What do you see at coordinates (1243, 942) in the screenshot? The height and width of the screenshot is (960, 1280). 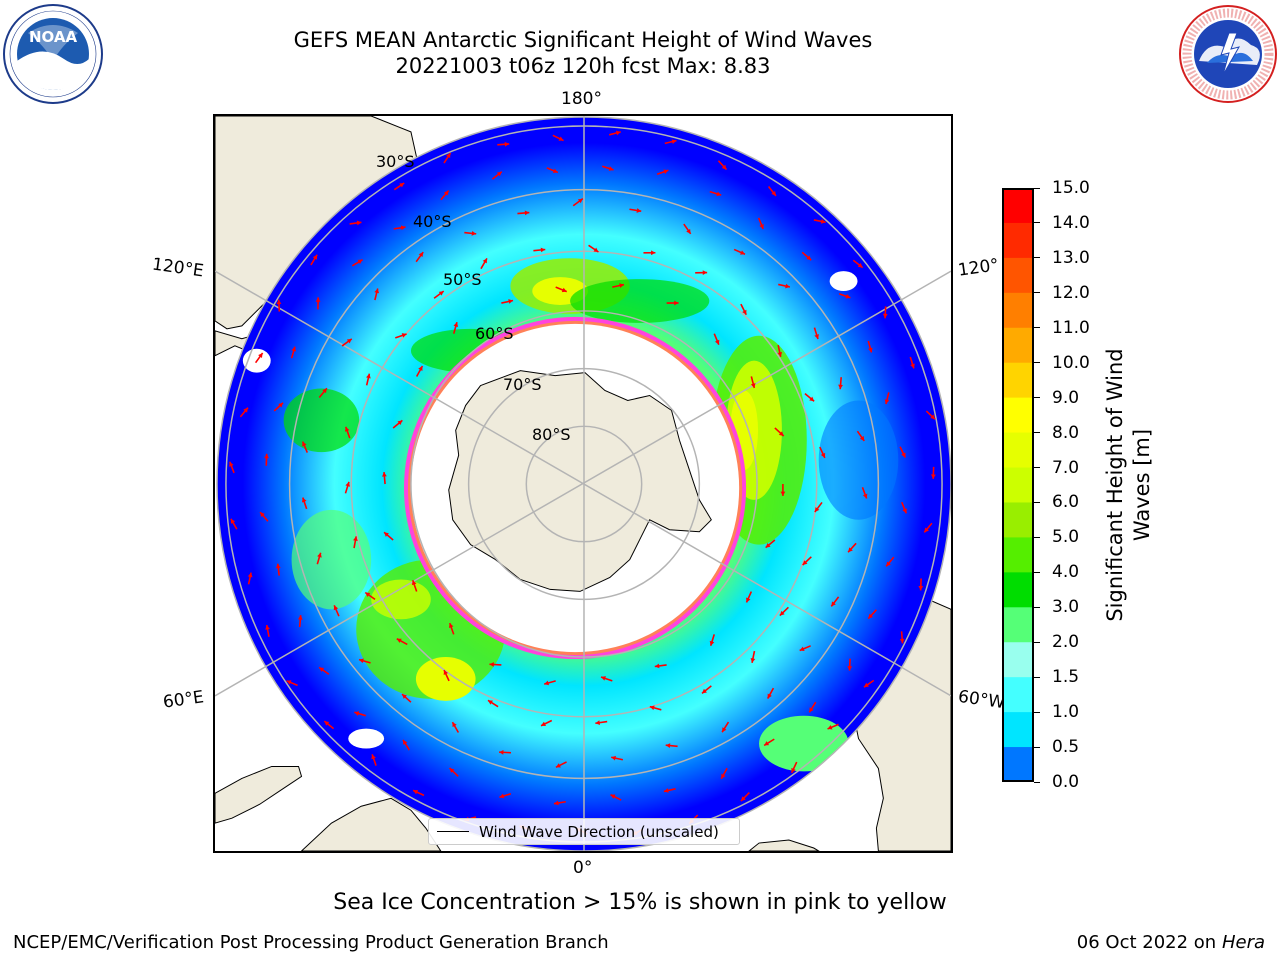 I see `footer-host: Hera` at bounding box center [1243, 942].